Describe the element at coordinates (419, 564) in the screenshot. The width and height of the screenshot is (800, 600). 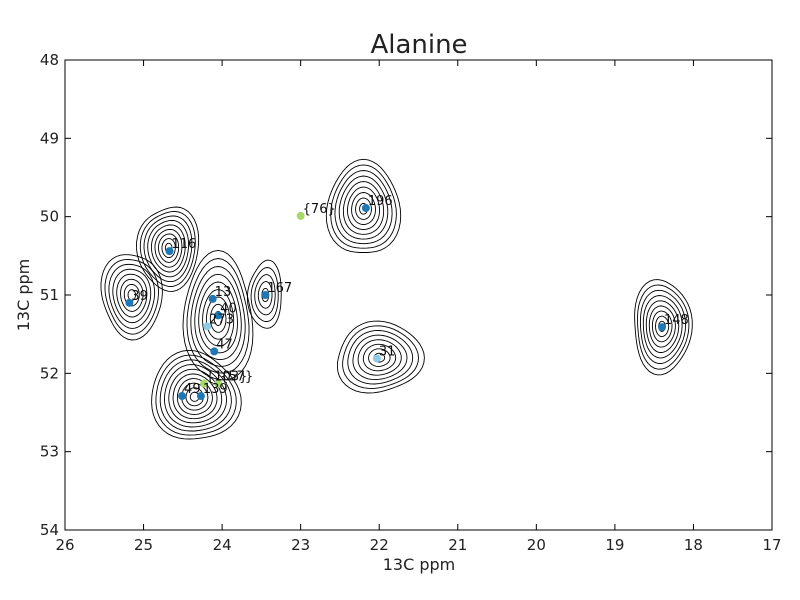
I see `x-axis-label: 13C ppm` at that location.